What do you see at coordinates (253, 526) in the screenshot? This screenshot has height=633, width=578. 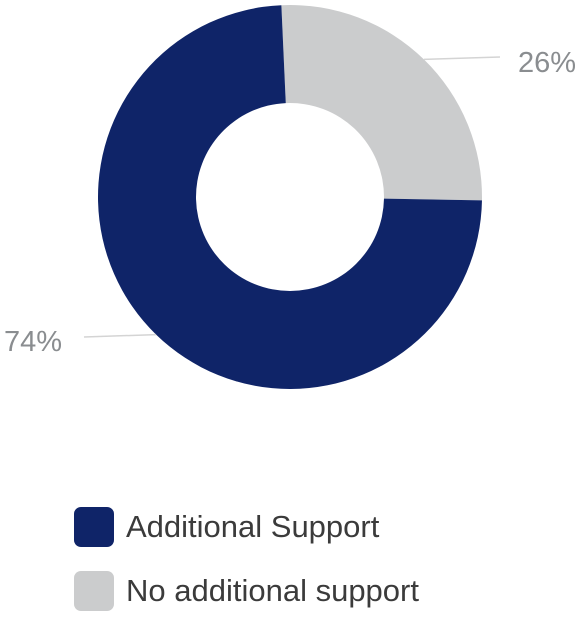 I see `legend-label-additional-support: Additional Support` at bounding box center [253, 526].